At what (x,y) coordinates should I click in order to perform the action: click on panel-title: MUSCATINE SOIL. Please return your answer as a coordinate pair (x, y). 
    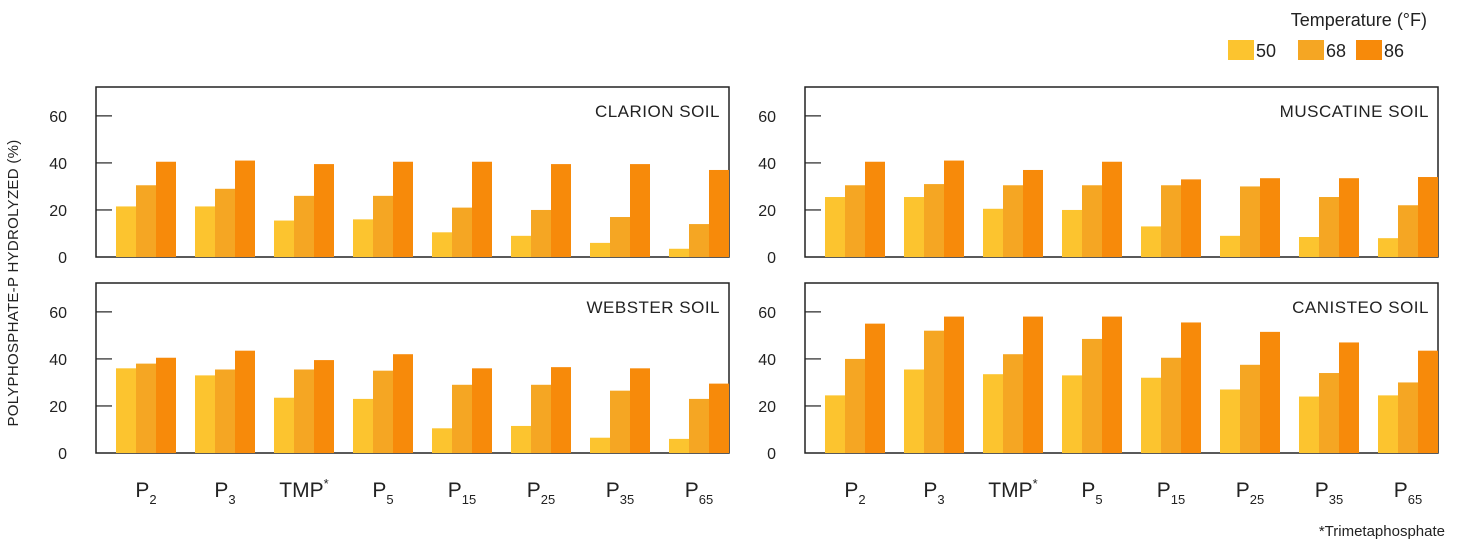
    Looking at the image, I should click on (1354, 111).